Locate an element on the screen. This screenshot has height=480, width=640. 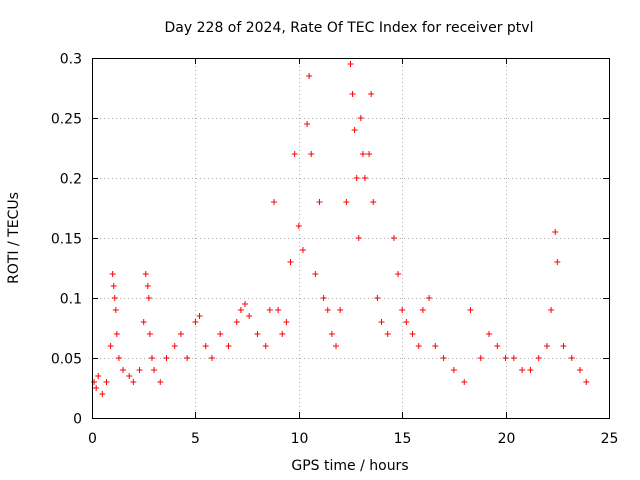
x-tick-label: 10 is located at coordinates (300, 439).